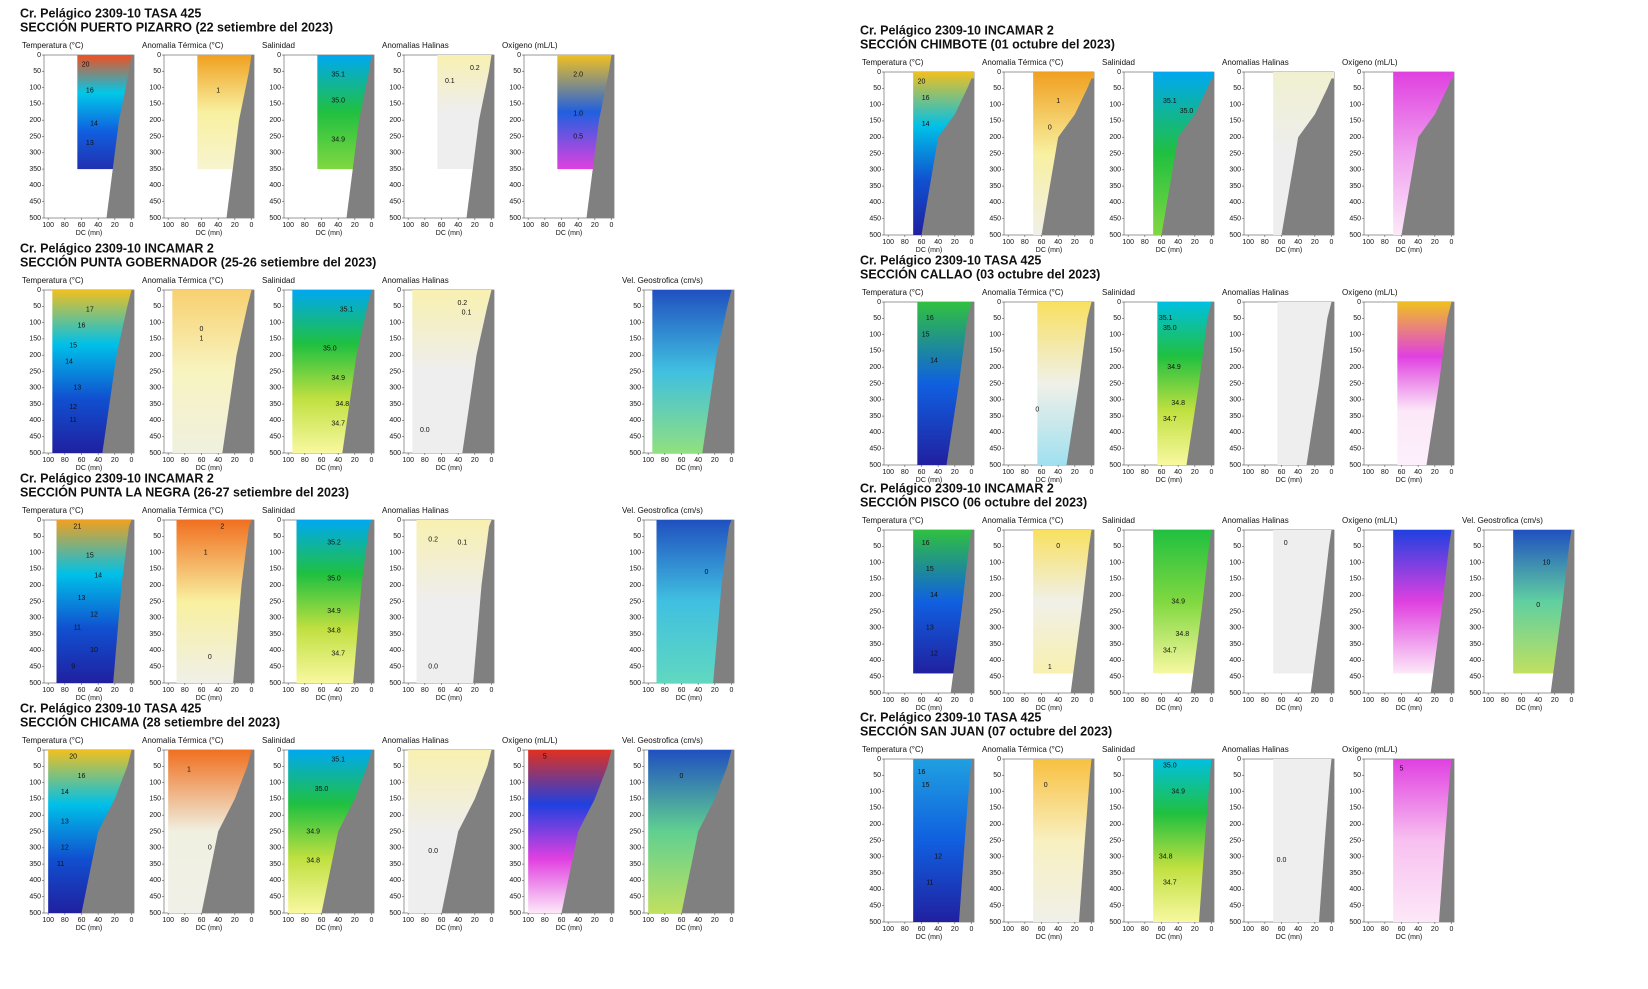 This screenshot has width=1648, height=989. Describe the element at coordinates (110, 13) in the screenshot. I see `cruise-title: Cr. Pelágico 2309-10 TASA 425` at that location.